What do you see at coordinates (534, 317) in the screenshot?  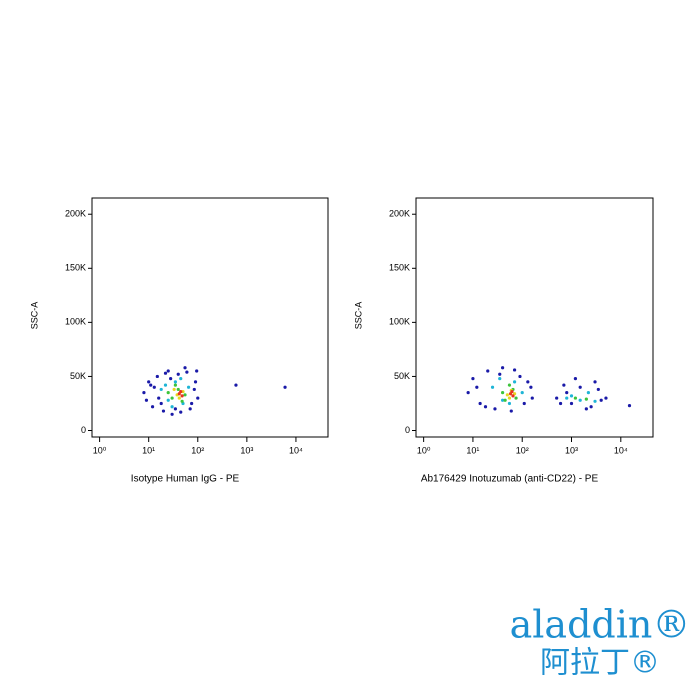 I see `plot-frame` at bounding box center [534, 317].